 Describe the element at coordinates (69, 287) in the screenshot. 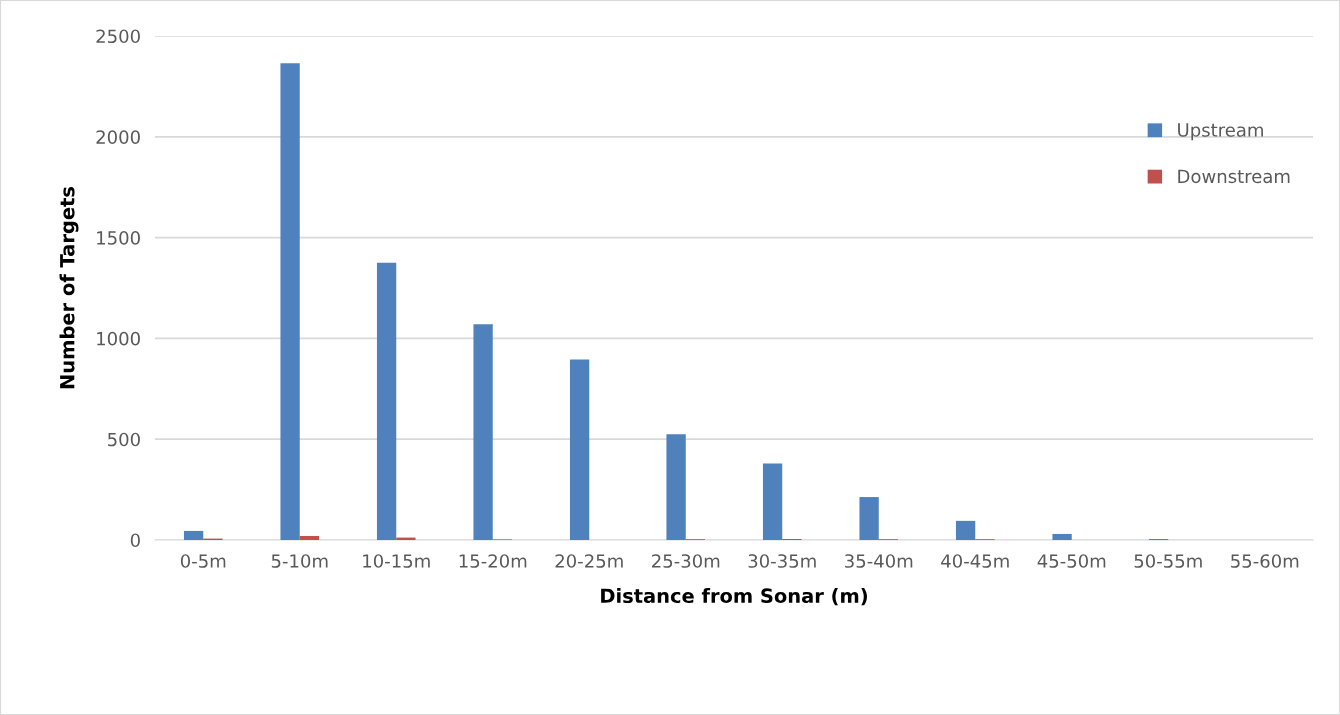

I see `y-axis-title: Number of Targets` at that location.